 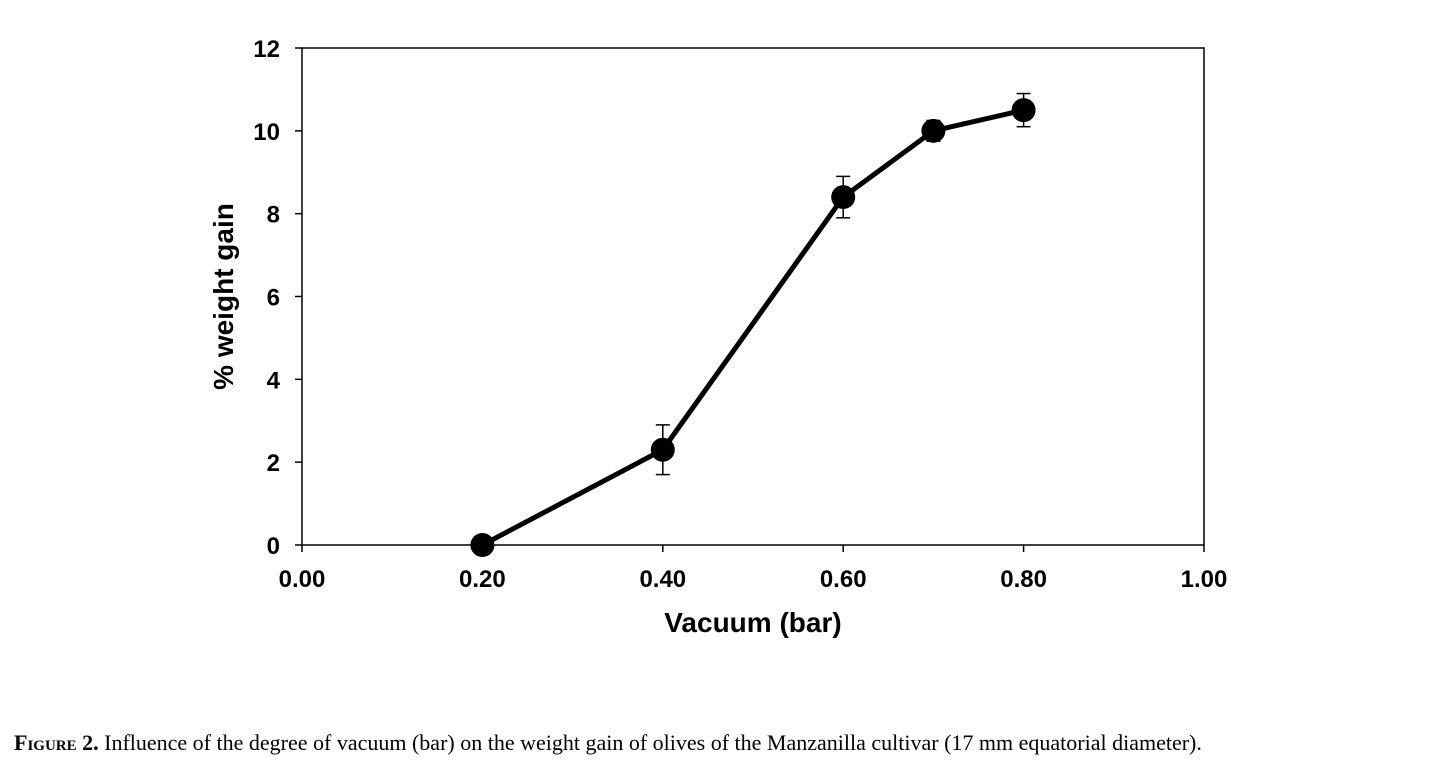 What do you see at coordinates (1023, 579) in the screenshot?
I see `x-tick-label: 0.80` at bounding box center [1023, 579].